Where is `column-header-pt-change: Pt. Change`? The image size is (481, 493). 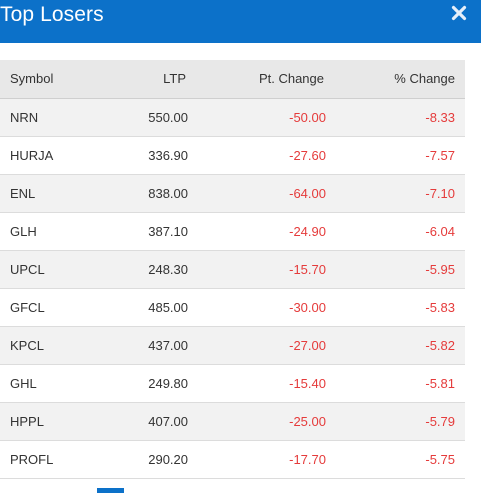
column-header-pt-change: Pt. Change is located at coordinates (257, 79).